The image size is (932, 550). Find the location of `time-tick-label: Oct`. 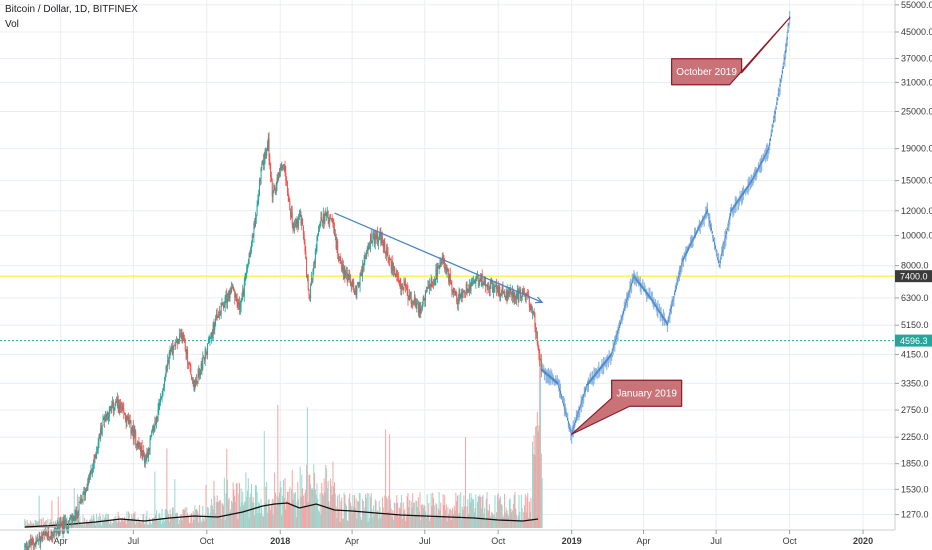

time-tick-label: Oct is located at coordinates (498, 541).